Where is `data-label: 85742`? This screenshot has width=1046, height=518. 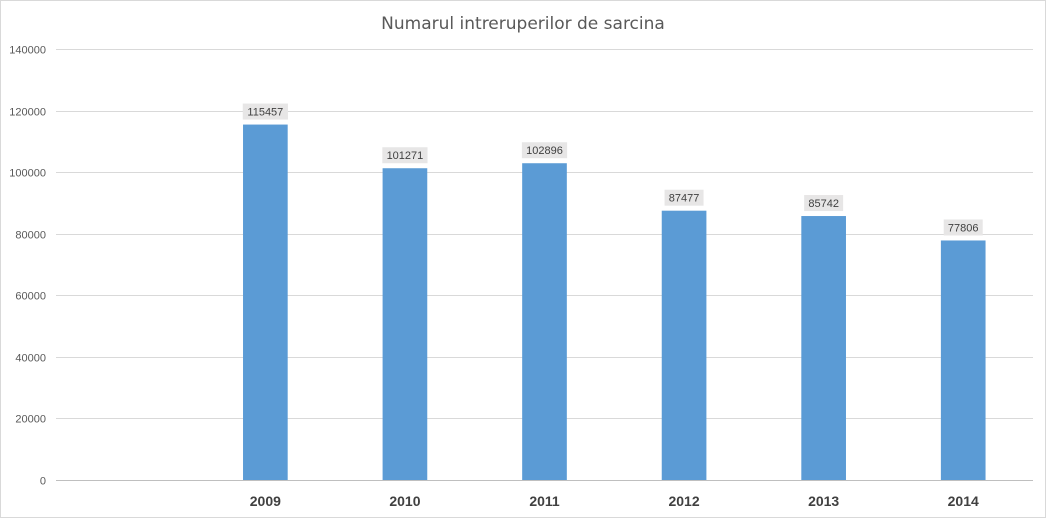
data-label: 85742 is located at coordinates (823, 204).